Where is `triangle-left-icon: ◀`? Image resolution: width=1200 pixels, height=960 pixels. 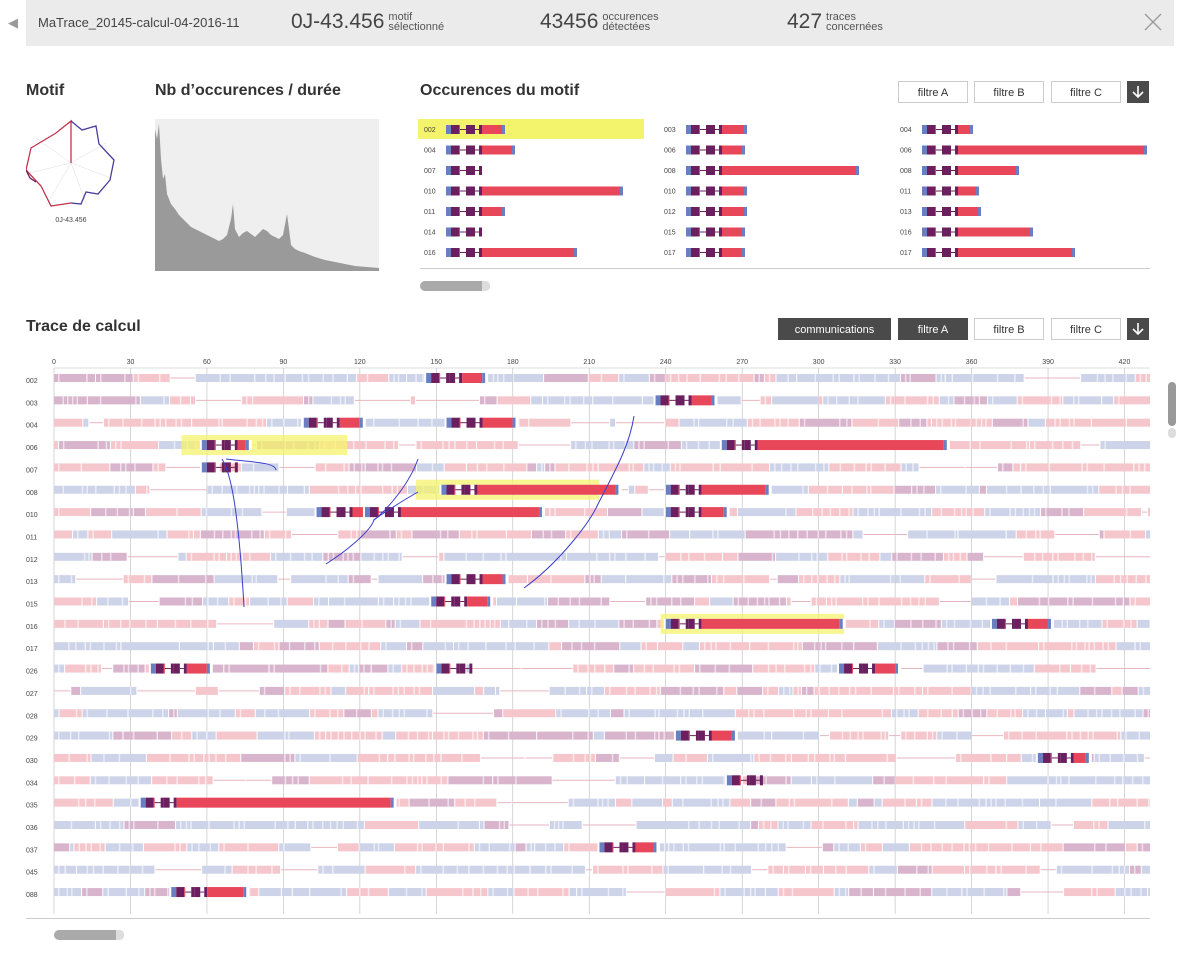
triangle-left-icon: ◀ is located at coordinates (13, 22).